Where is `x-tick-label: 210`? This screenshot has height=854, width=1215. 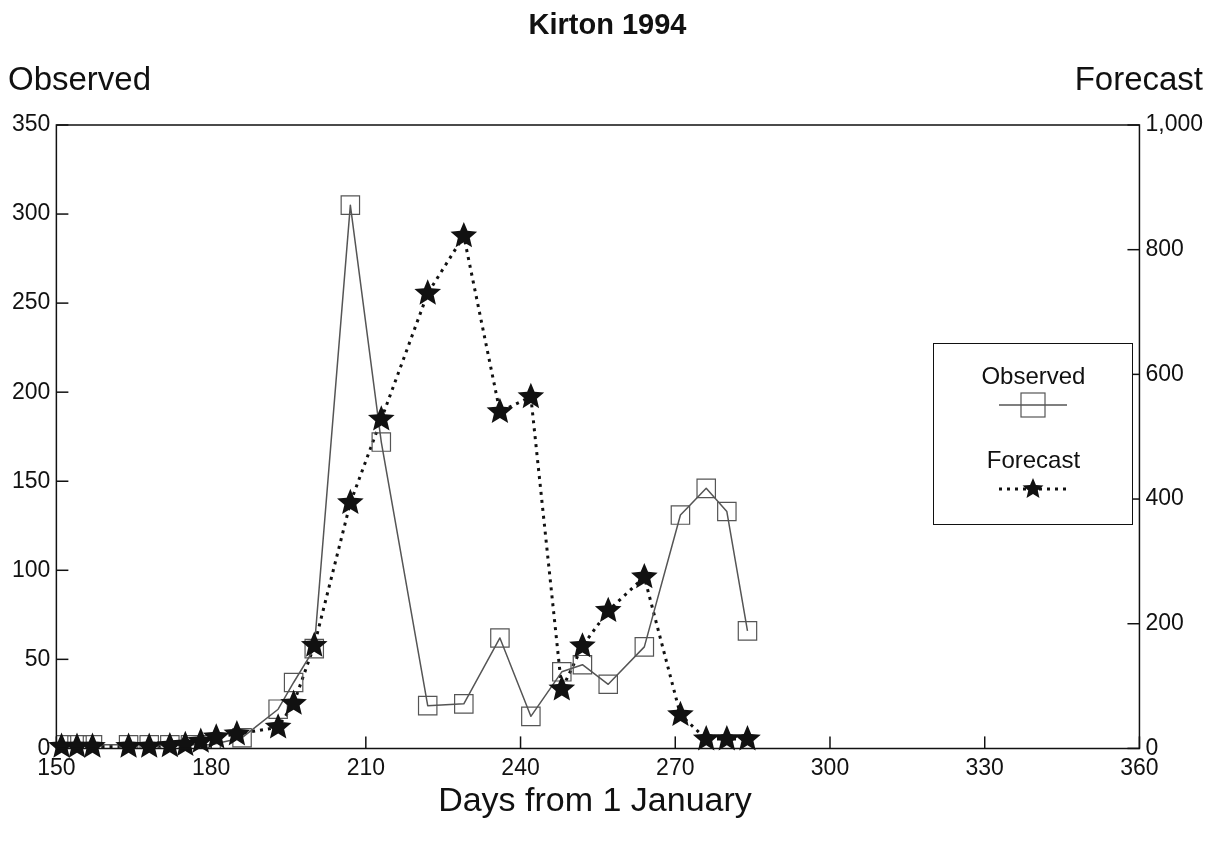 x-tick-label: 210 is located at coordinates (366, 766).